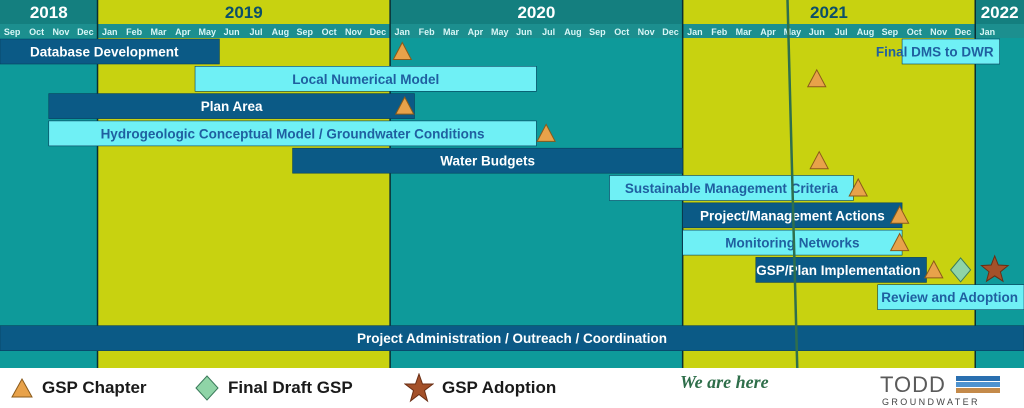  I want to click on logo-subtitle: GROUNDWATER, so click(931, 402).